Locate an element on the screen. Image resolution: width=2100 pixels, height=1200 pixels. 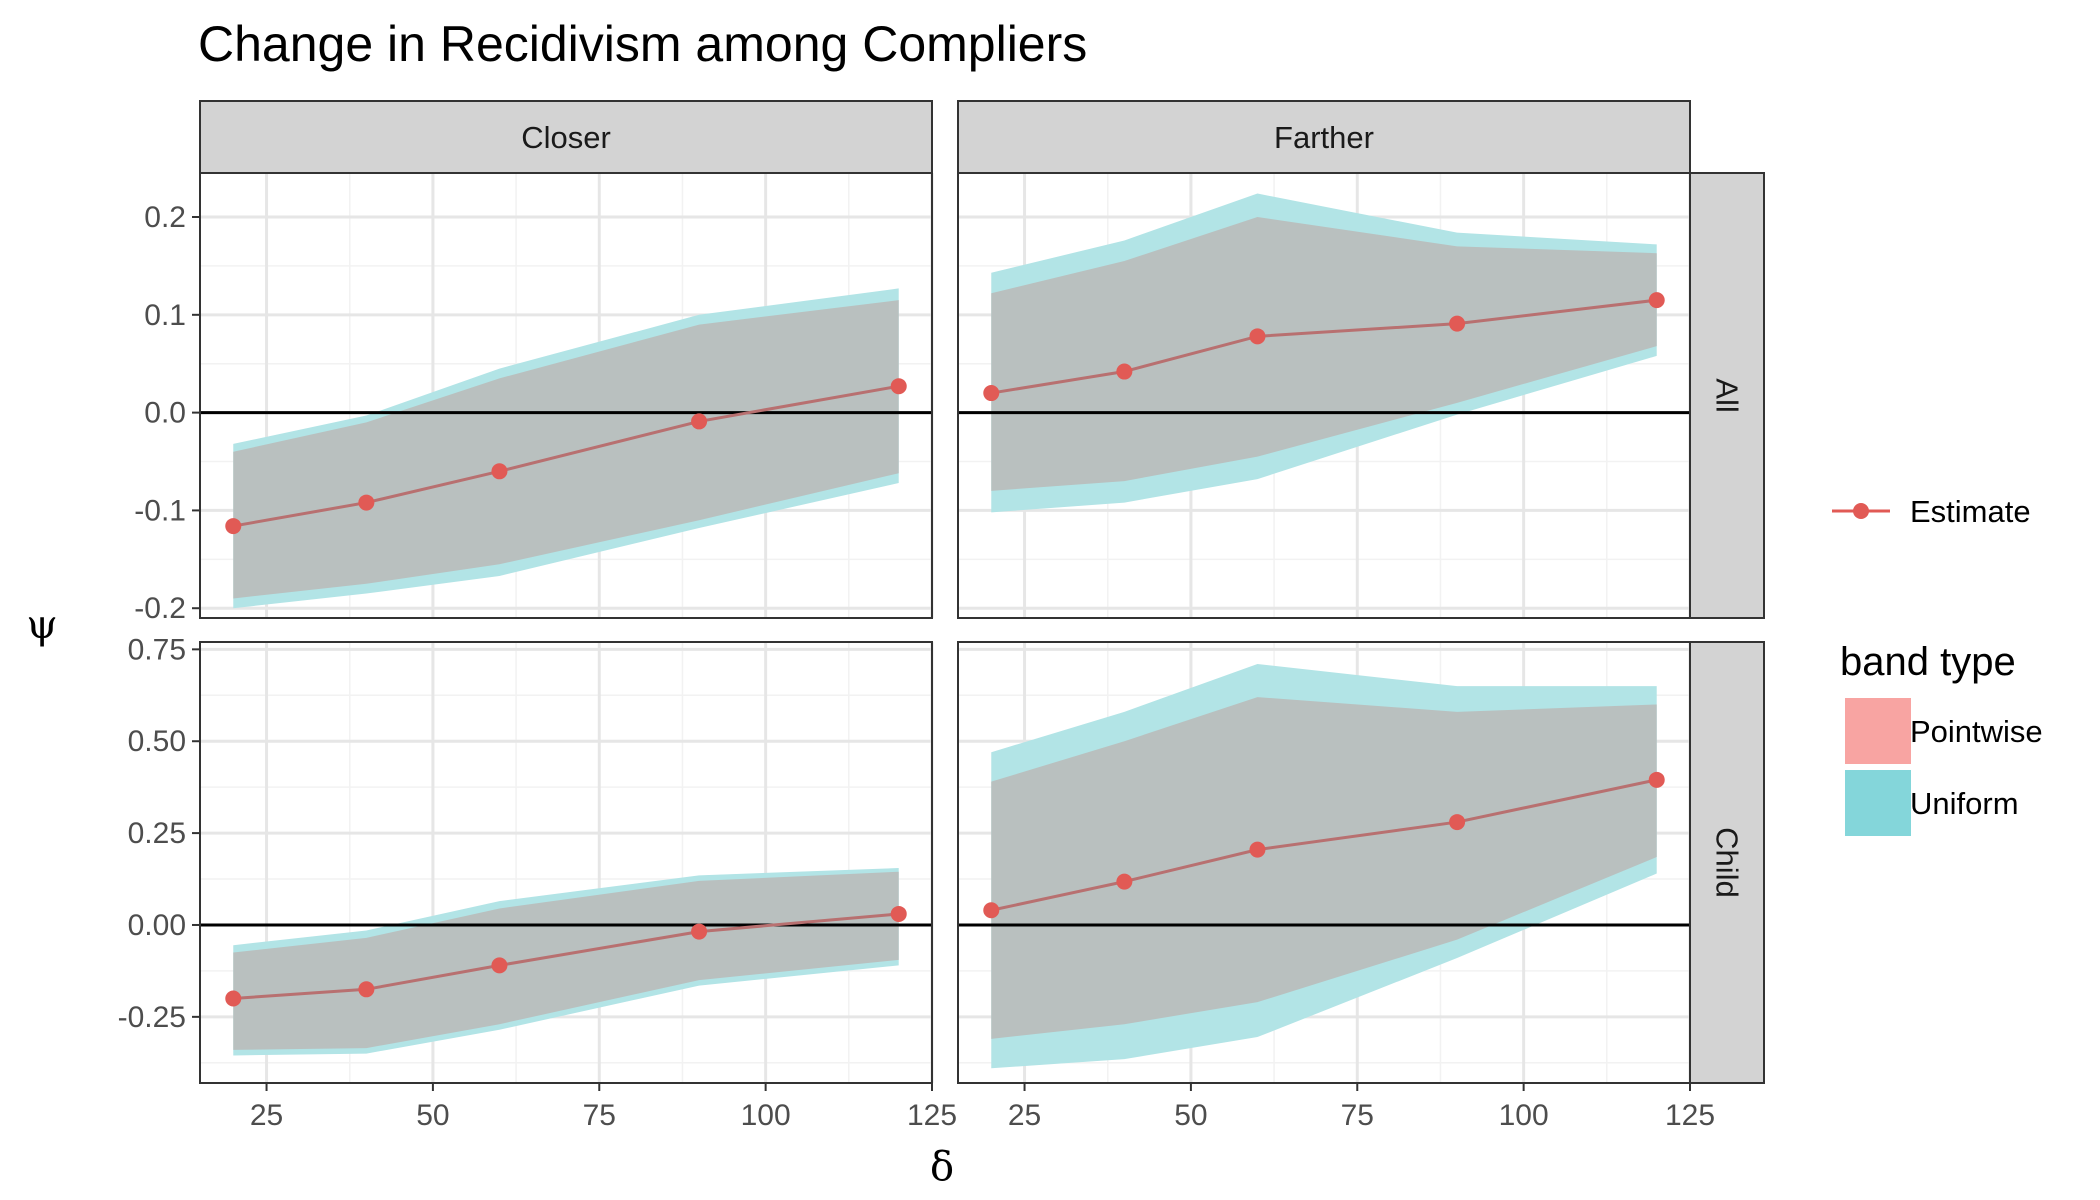
legend-band-title: band type is located at coordinates (1928, 662).